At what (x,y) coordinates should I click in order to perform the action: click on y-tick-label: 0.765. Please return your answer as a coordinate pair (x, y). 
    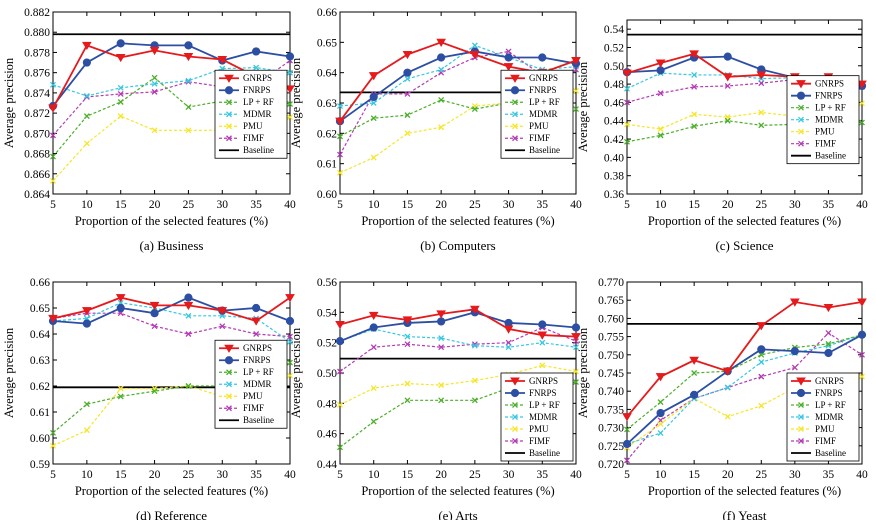
    Looking at the image, I should click on (611, 301).